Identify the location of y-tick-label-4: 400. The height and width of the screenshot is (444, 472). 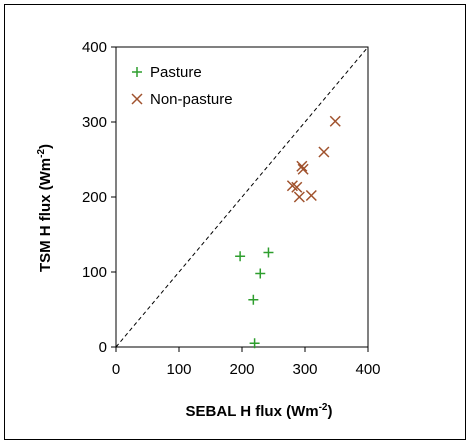
(94, 47).